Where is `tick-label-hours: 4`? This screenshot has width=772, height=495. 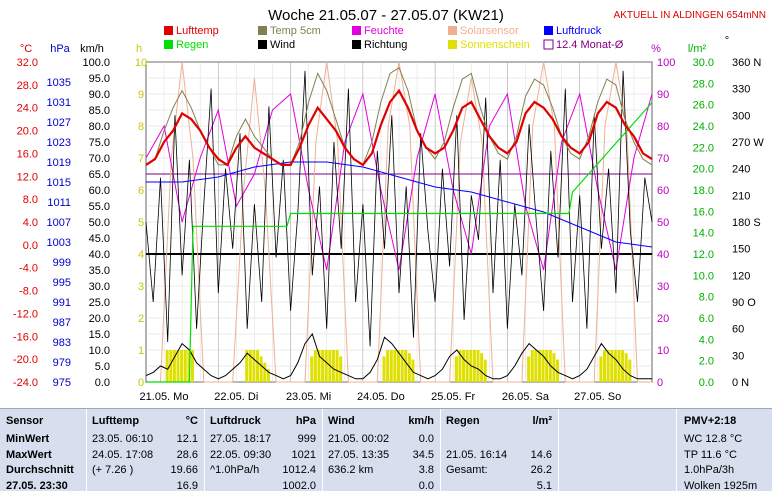
tick-label-hours: 4 is located at coordinates (141, 255).